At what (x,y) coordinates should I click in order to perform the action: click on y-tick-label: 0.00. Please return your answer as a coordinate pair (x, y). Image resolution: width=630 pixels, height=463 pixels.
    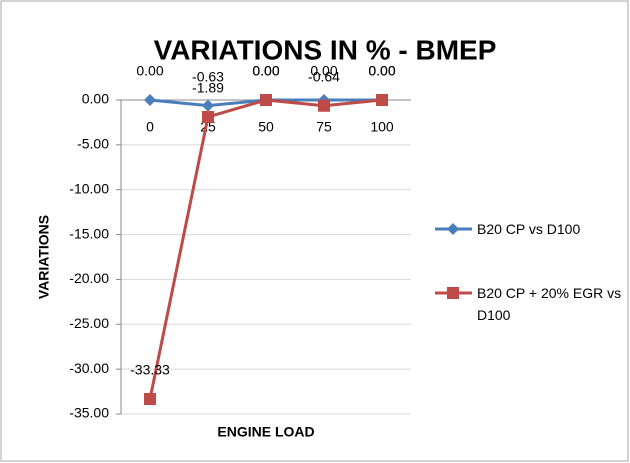
    Looking at the image, I should click on (95, 99).